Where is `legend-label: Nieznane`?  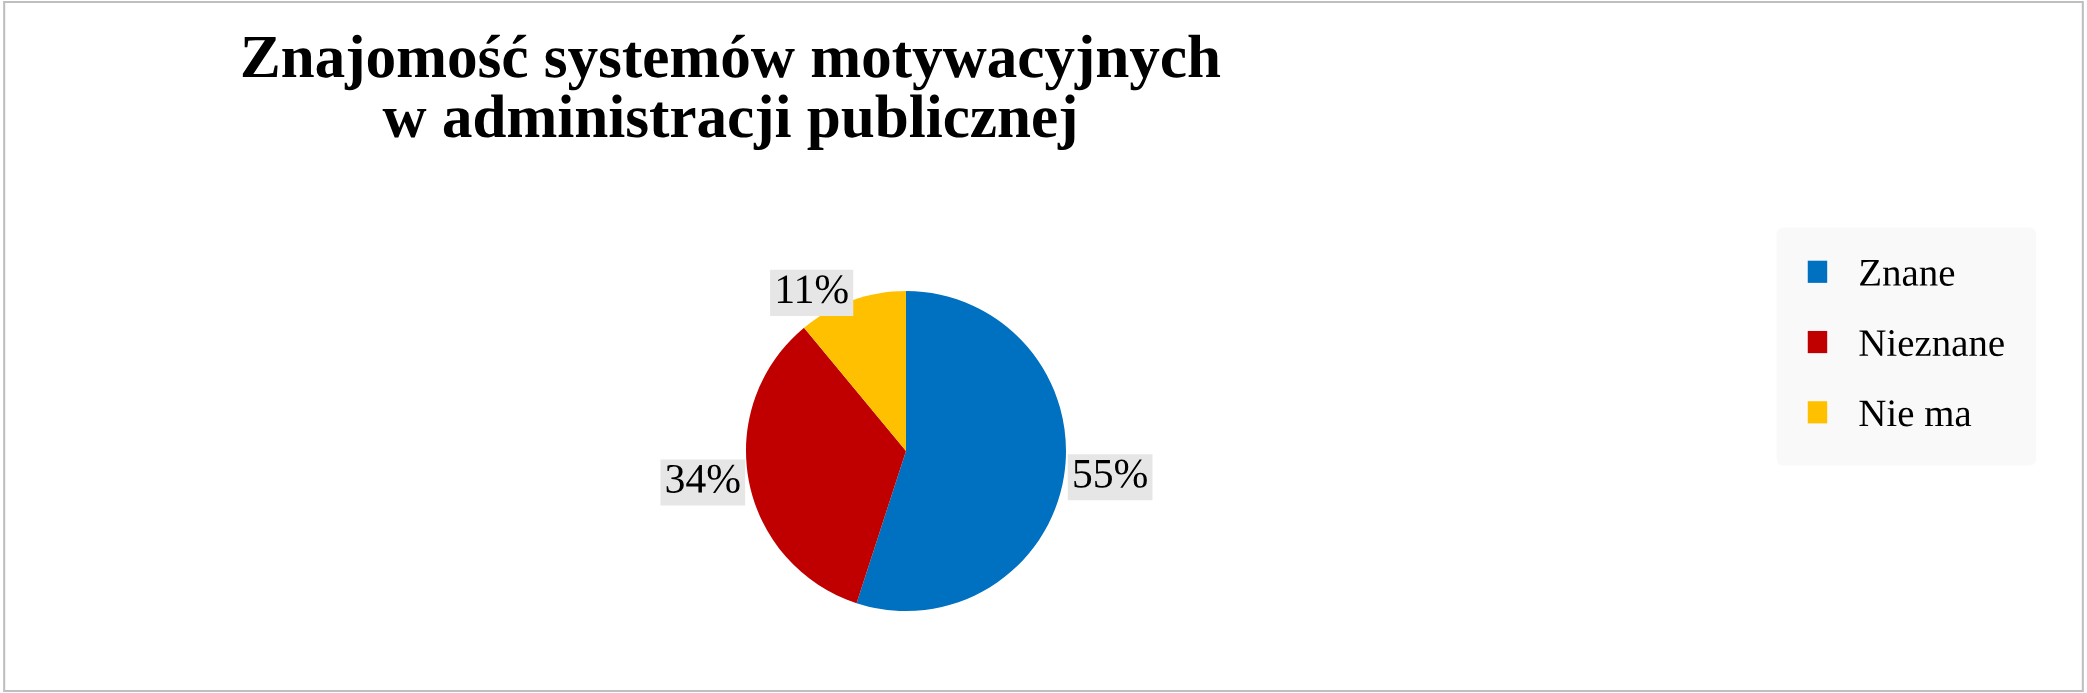 legend-label: Nieznane is located at coordinates (1931, 343).